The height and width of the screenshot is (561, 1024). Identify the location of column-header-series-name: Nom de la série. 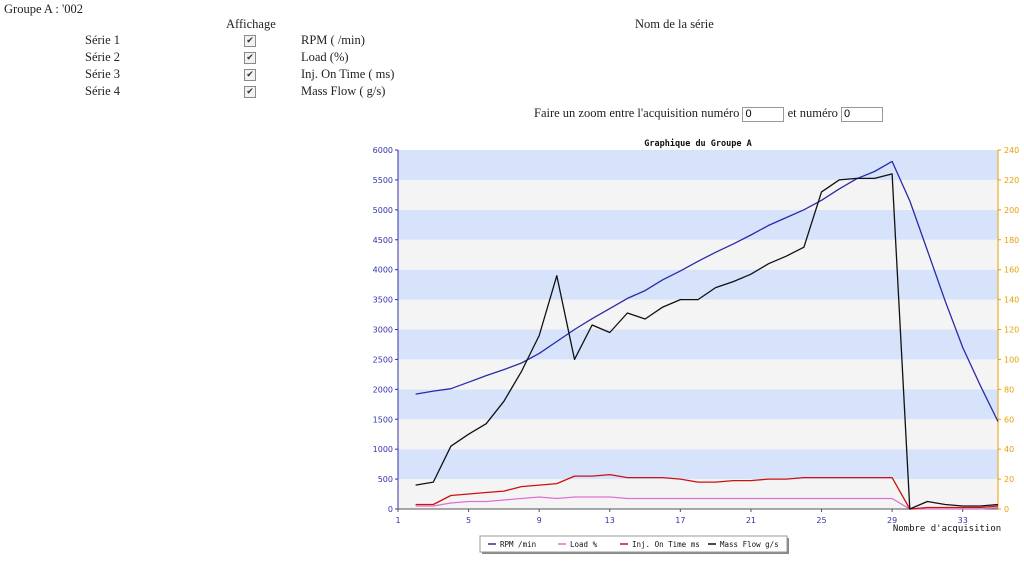
(674, 24).